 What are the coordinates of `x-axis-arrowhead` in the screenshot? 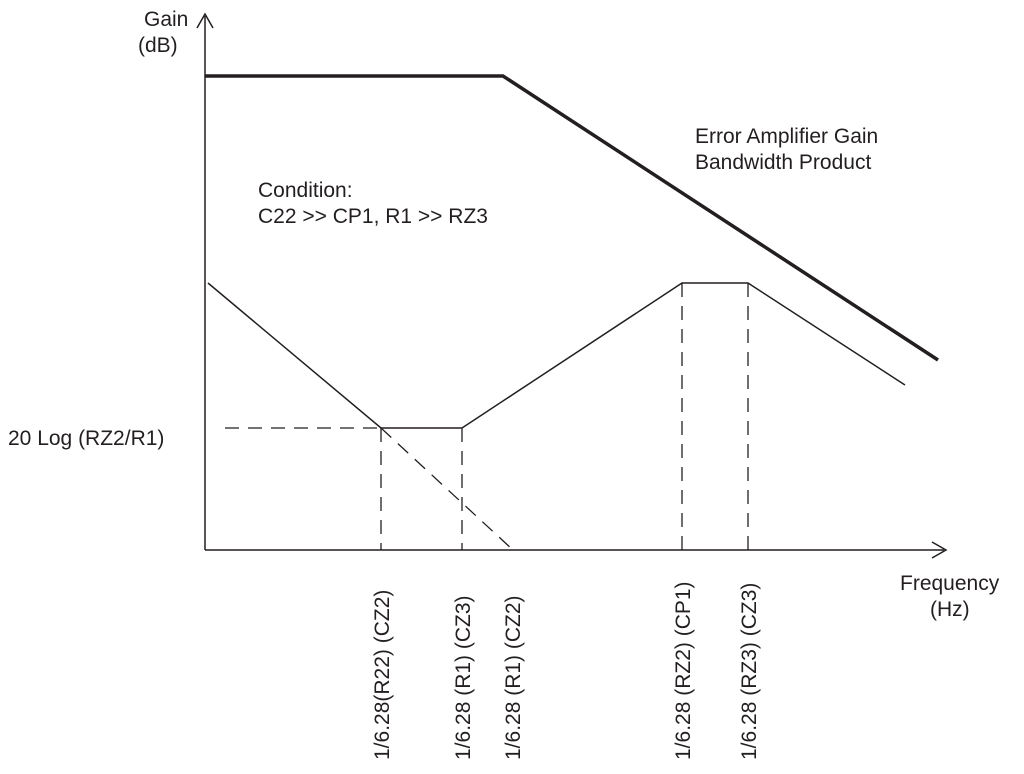 It's located at (939, 550).